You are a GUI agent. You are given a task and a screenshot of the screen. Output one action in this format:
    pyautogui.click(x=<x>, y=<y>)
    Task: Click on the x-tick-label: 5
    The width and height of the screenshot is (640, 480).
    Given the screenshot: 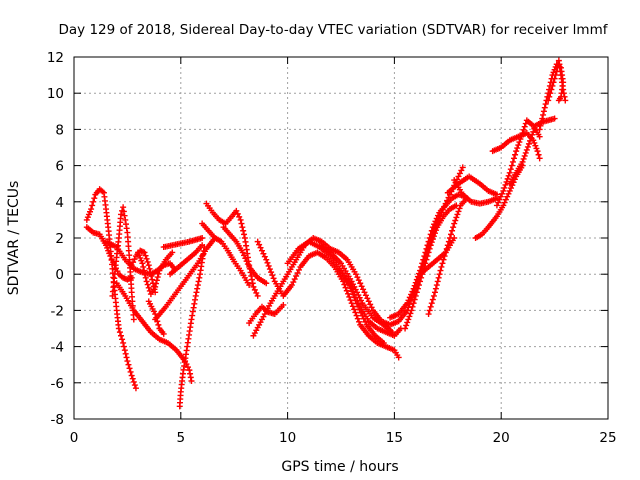 What is the action you would take?
    pyautogui.click(x=181, y=438)
    